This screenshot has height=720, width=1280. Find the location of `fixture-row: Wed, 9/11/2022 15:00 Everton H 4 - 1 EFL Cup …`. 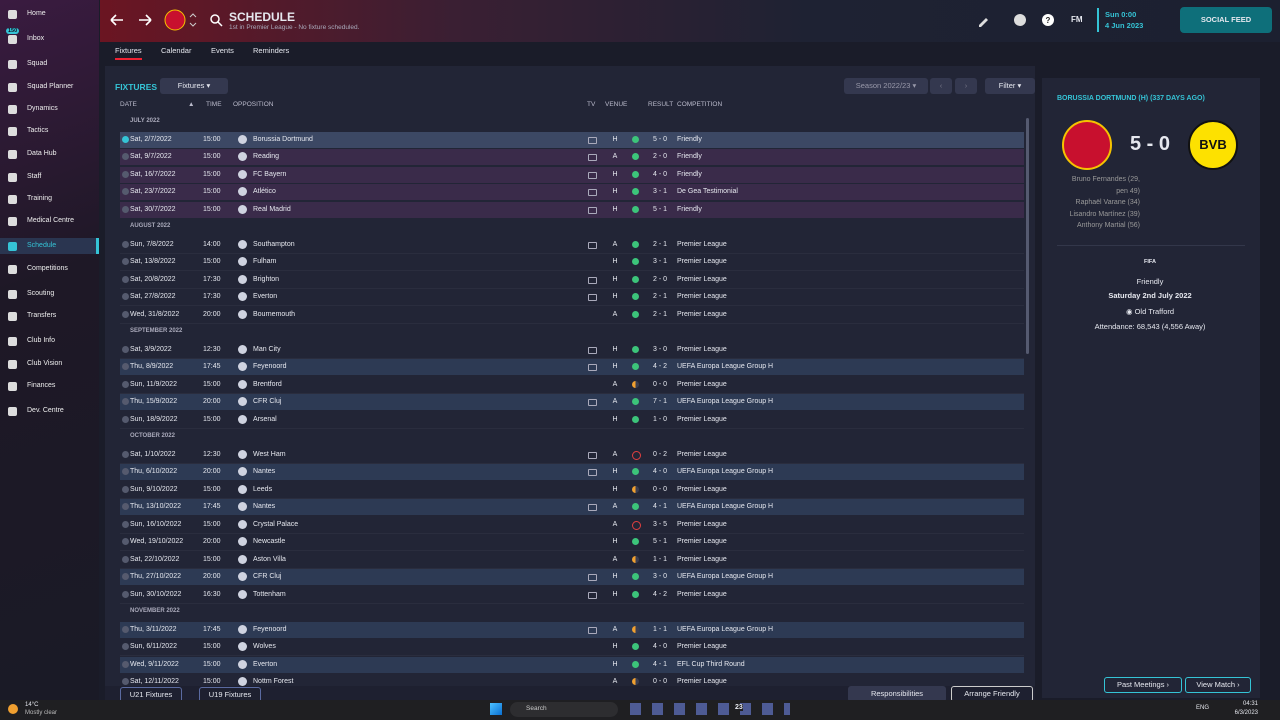

fixture-row: Wed, 9/11/2022 15:00 Everton H 4 - 1 EFL Cup … is located at coordinates (572, 664).